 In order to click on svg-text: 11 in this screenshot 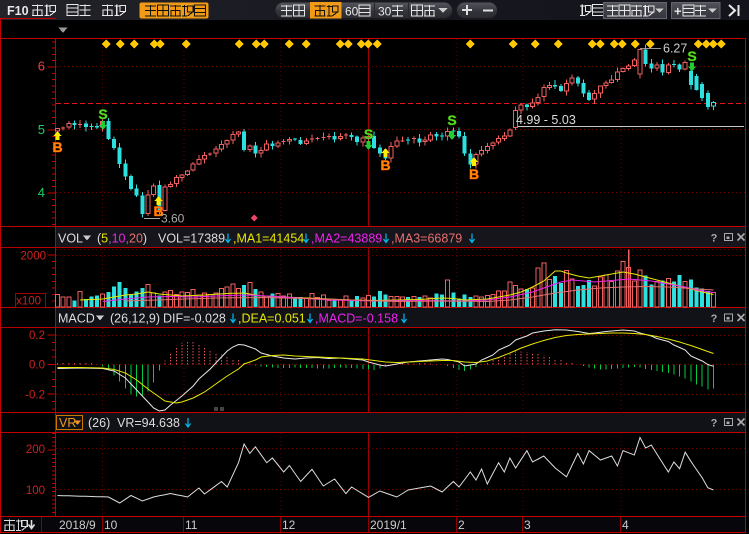, I will do `click(191, 525)`.